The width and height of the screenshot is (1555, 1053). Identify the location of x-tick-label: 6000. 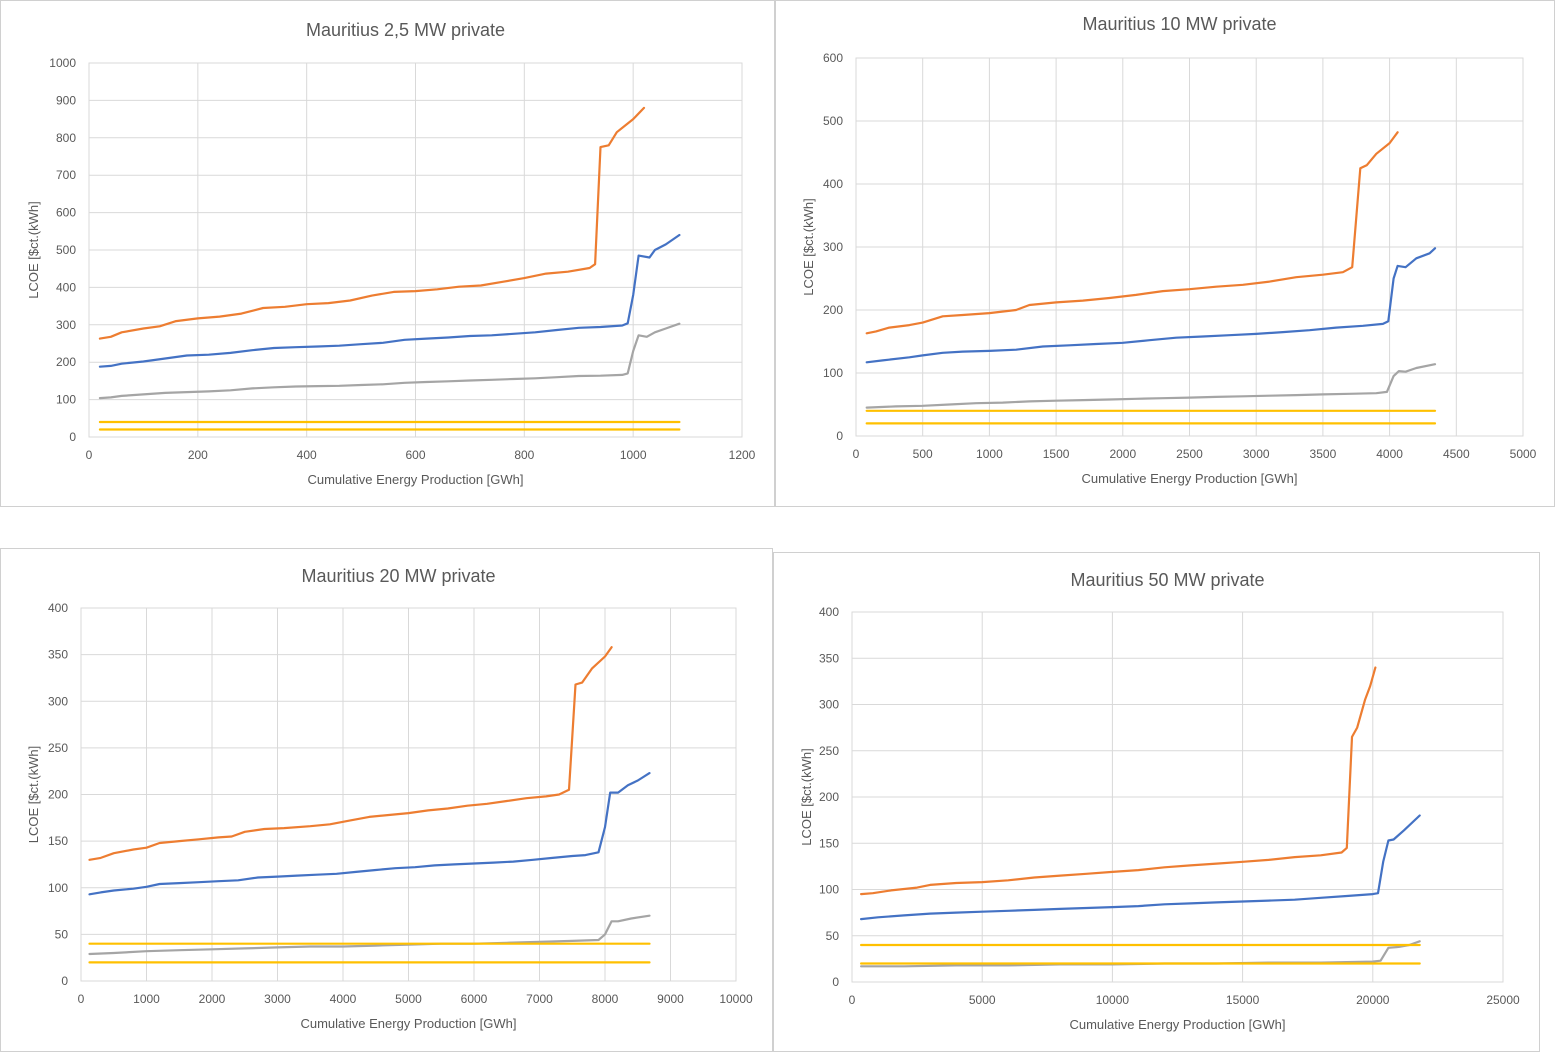
(474, 999).